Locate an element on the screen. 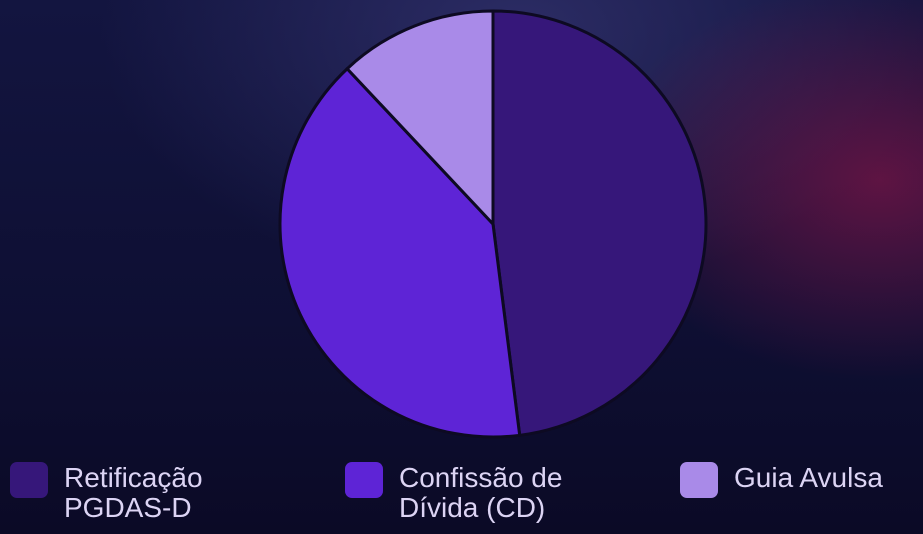 The width and height of the screenshot is (923, 534). pie-slice is located at coordinates (420, 117).